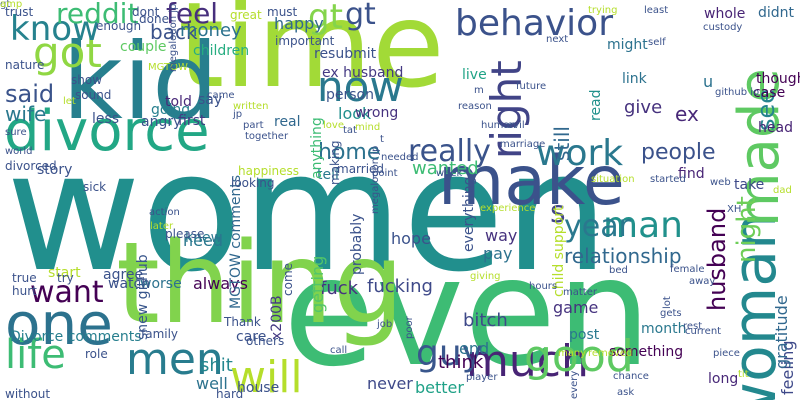  I want to click on word: piece, so click(726, 353).